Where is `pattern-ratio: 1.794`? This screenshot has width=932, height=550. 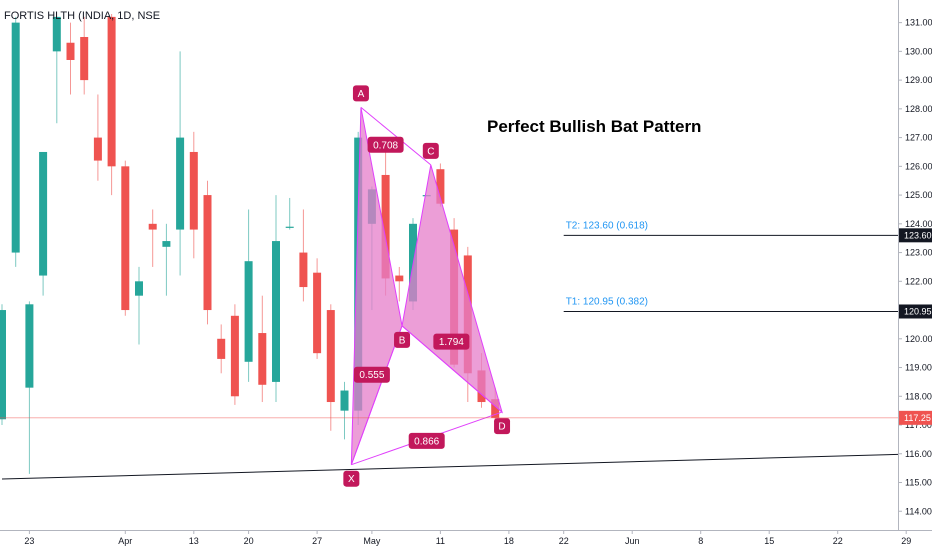 pattern-ratio: 1.794 is located at coordinates (451, 341).